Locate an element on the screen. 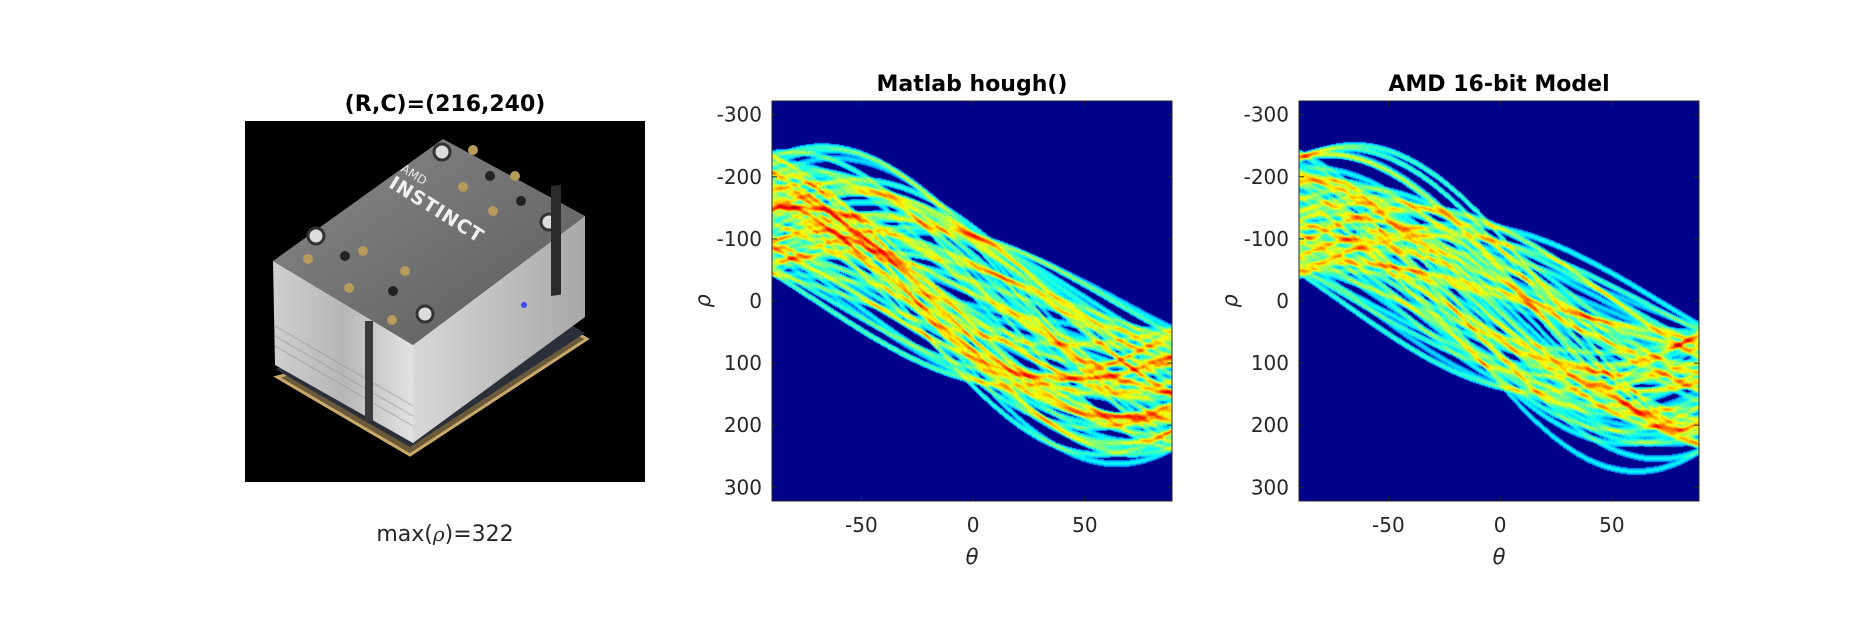  gpu-image: AMD INSTINCT is located at coordinates (445, 301).